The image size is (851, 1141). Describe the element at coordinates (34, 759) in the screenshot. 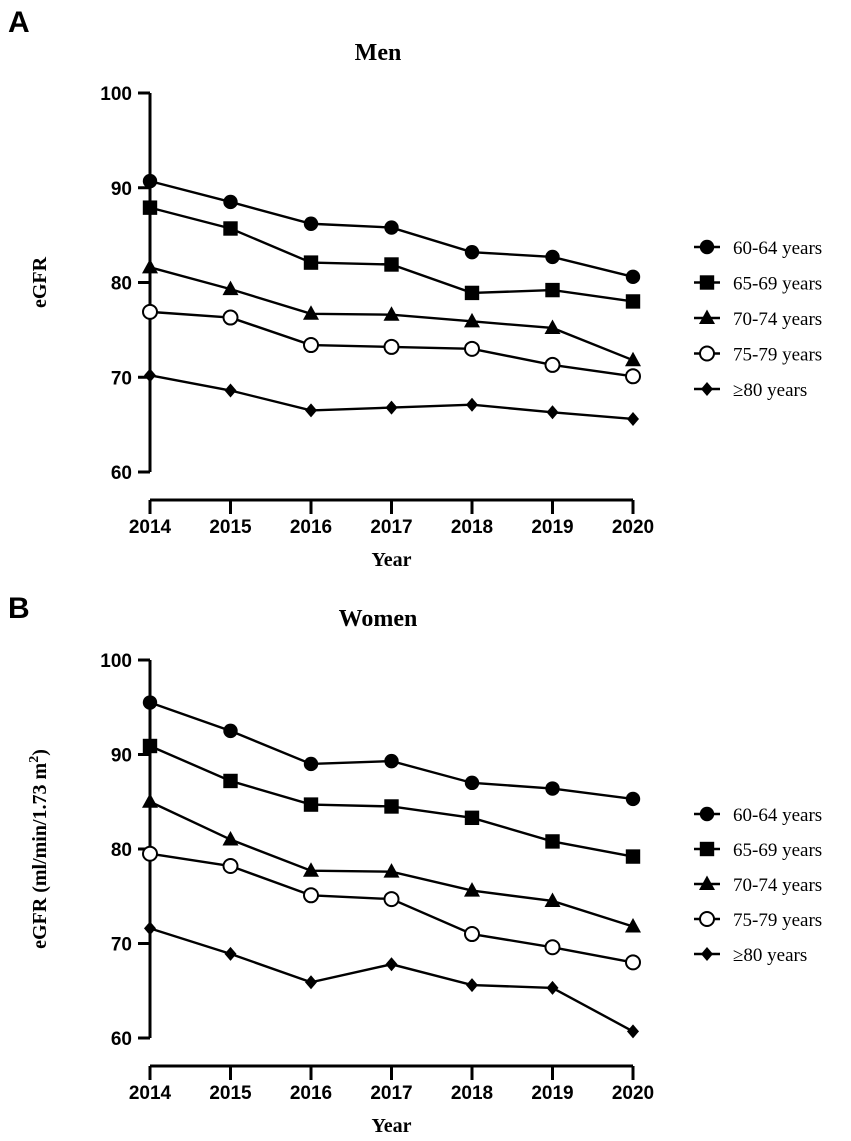

I see `y-axis-label-superscript: 2` at that location.